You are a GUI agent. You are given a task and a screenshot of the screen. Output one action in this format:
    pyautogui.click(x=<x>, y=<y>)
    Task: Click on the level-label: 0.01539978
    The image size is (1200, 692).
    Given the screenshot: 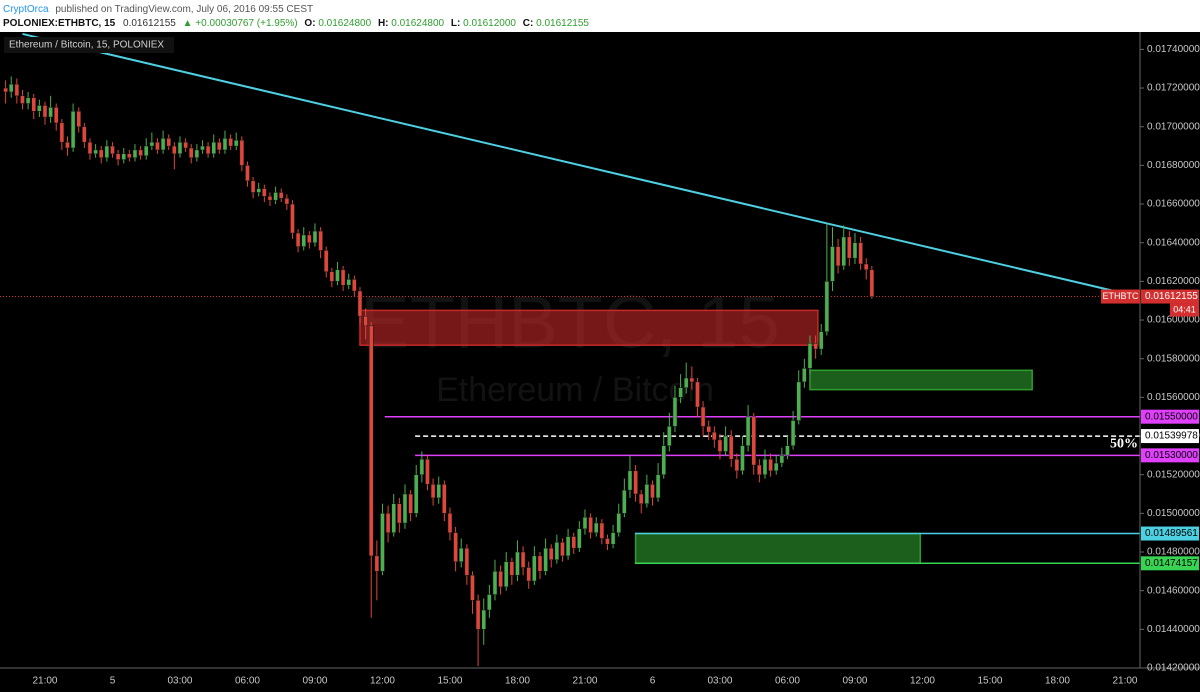 What is the action you would take?
    pyautogui.click(x=1171, y=436)
    